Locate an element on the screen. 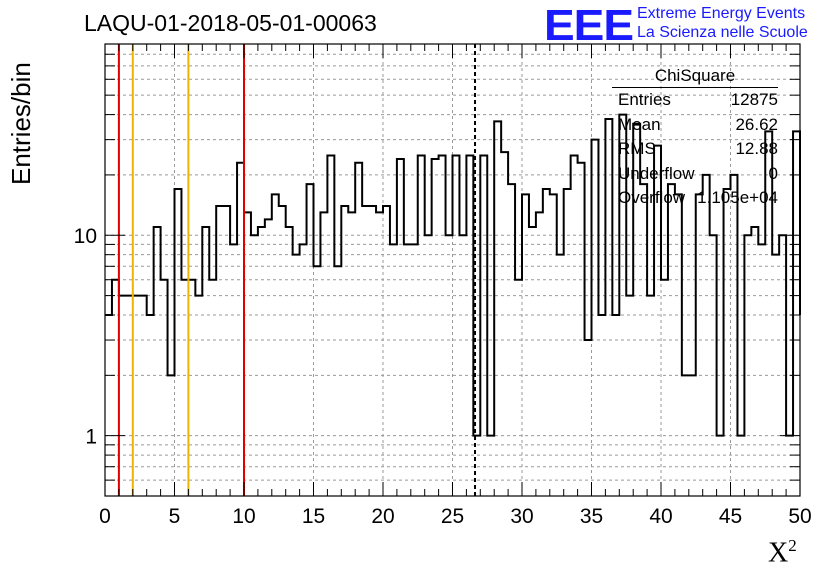 The height and width of the screenshot is (572, 836). stats-value: 12875 is located at coordinates (754, 99).